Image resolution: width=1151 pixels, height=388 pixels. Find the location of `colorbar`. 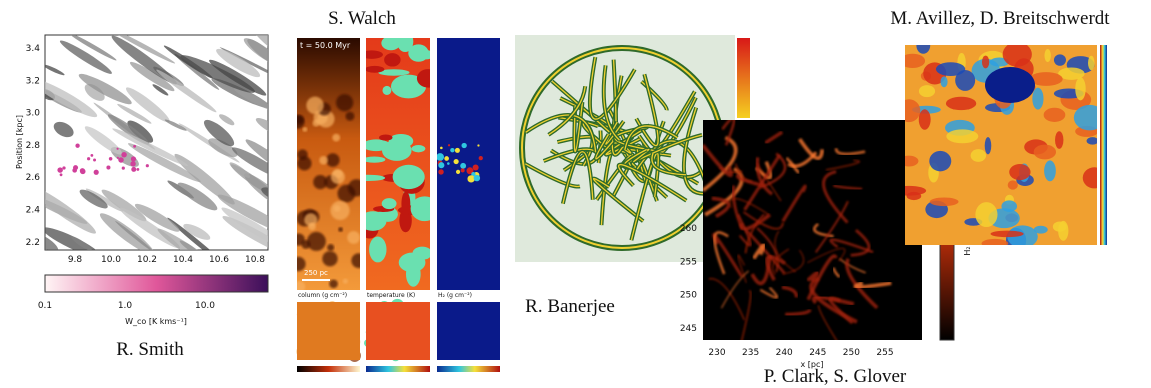

colorbar is located at coordinates (1103, 145).